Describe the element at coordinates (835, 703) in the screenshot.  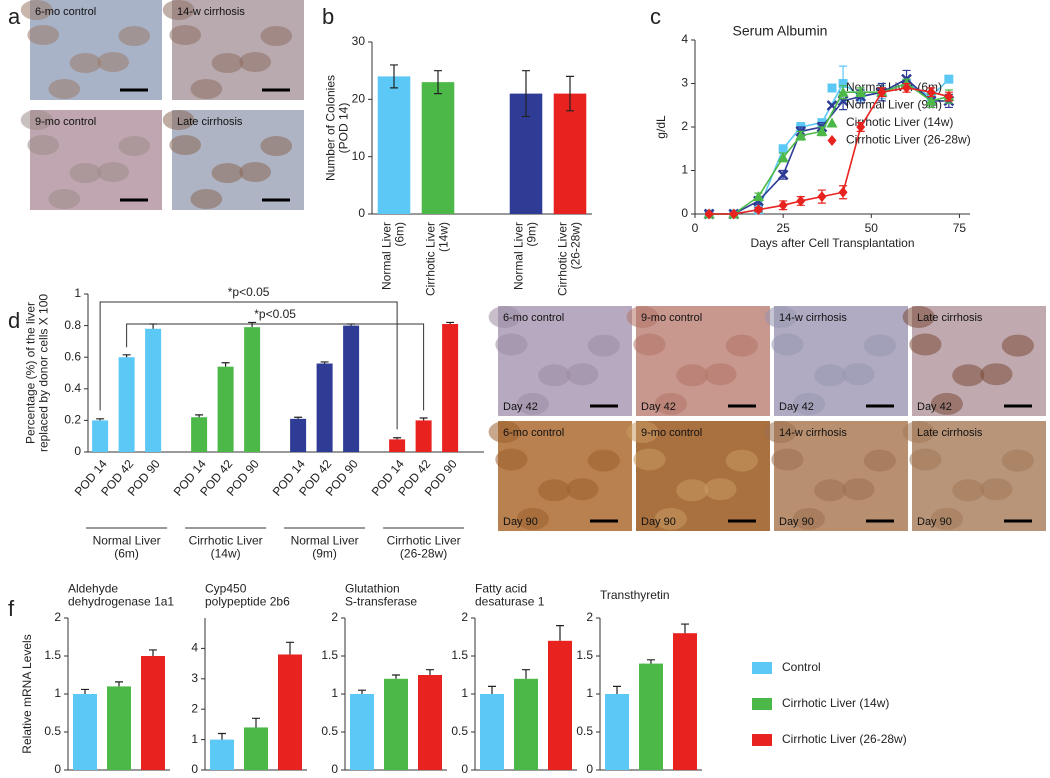
I see `legend-label: Cirrhotic Liver (14w)` at that location.